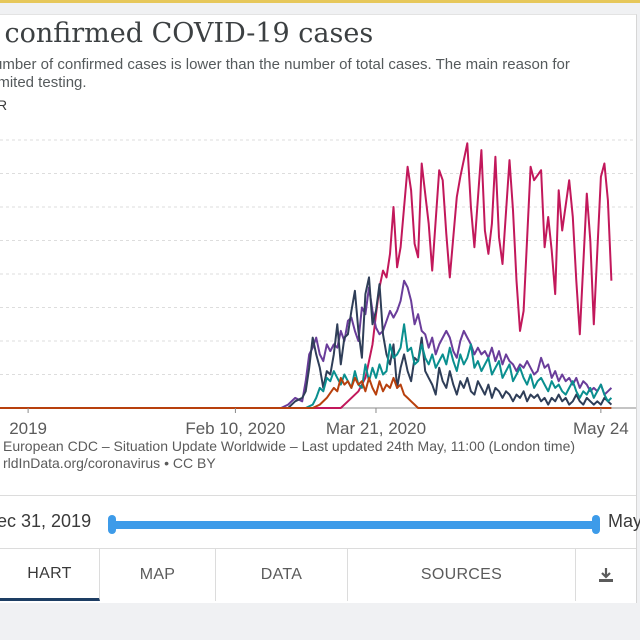 The image size is (640, 640). I want to click on timeline-track, so click(354, 525).